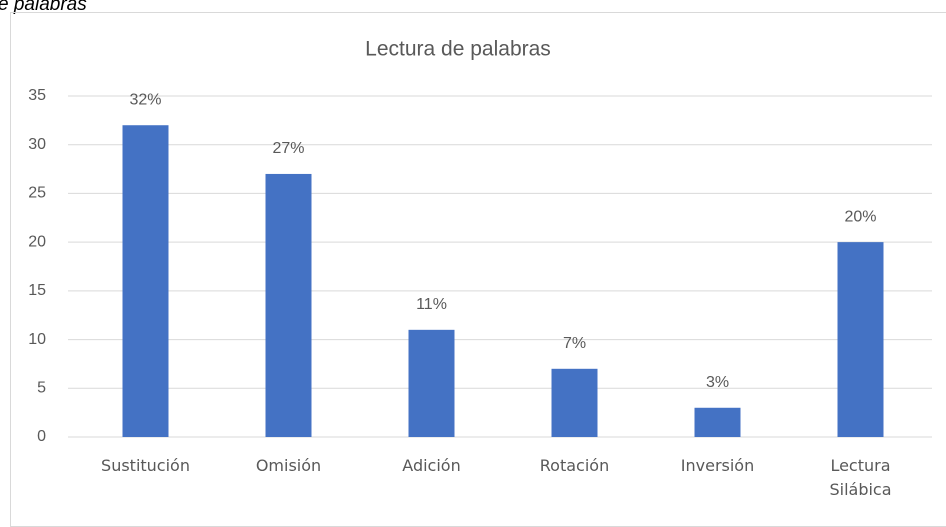 This screenshot has height=527, width=946. I want to click on y-tick-label: 5, so click(41, 388).